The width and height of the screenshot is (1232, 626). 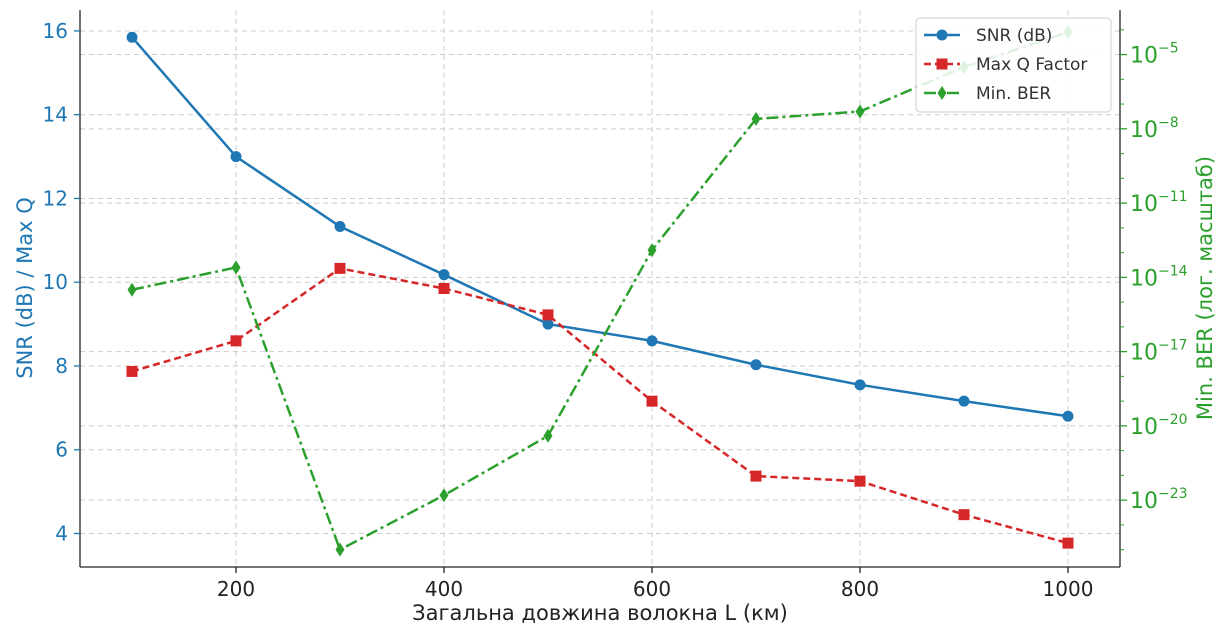 I want to click on x-ticks: 200 400 600 800 1000, so click(x=655, y=584).